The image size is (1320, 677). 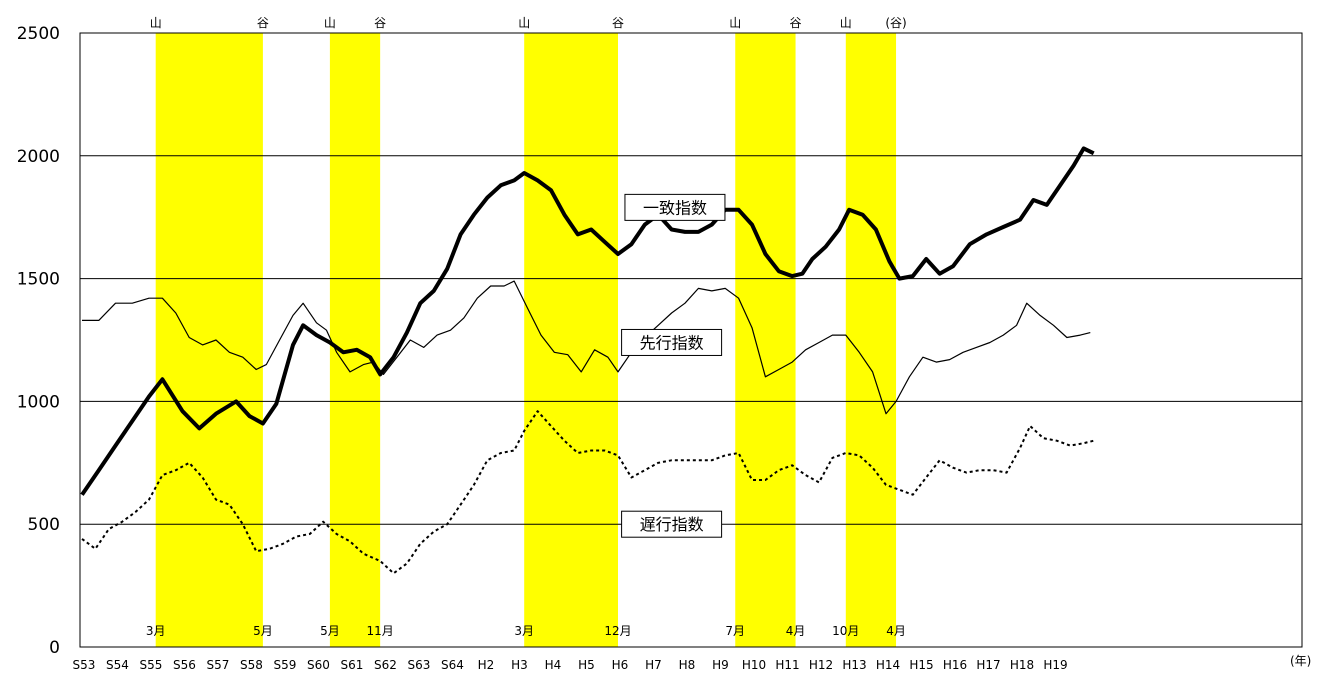 What do you see at coordinates (251, 665) in the screenshot?
I see `x-tick-label: S58` at bounding box center [251, 665].